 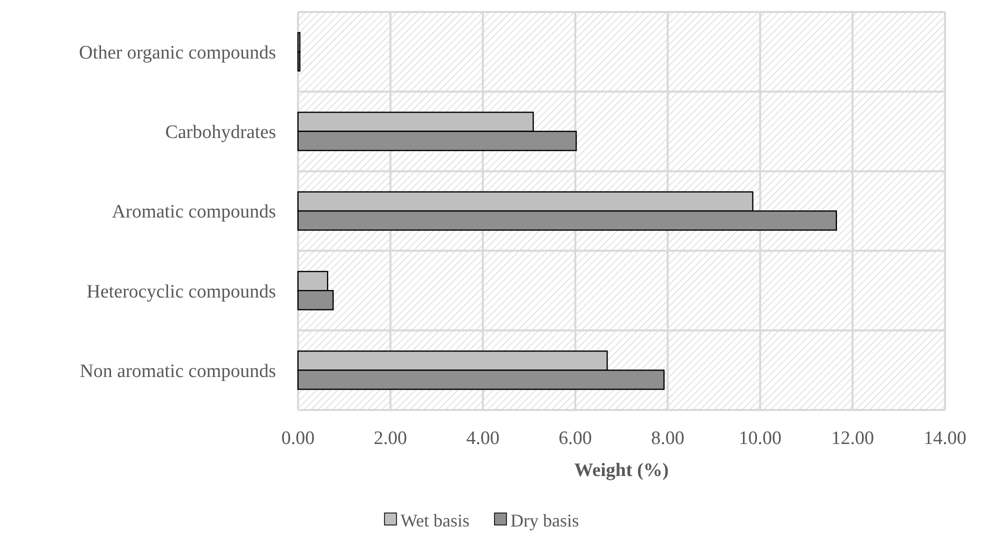 What do you see at coordinates (435, 520) in the screenshot?
I see `legend-label: Wet basis` at bounding box center [435, 520].